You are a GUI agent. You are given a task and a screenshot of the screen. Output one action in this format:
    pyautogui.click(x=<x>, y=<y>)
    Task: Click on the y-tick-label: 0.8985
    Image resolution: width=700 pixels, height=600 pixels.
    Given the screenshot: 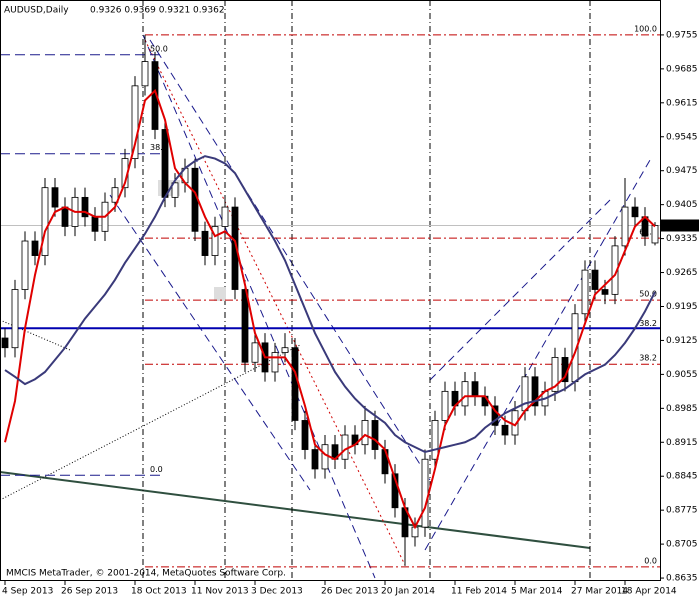 What is the action you would take?
    pyautogui.click(x=682, y=409)
    